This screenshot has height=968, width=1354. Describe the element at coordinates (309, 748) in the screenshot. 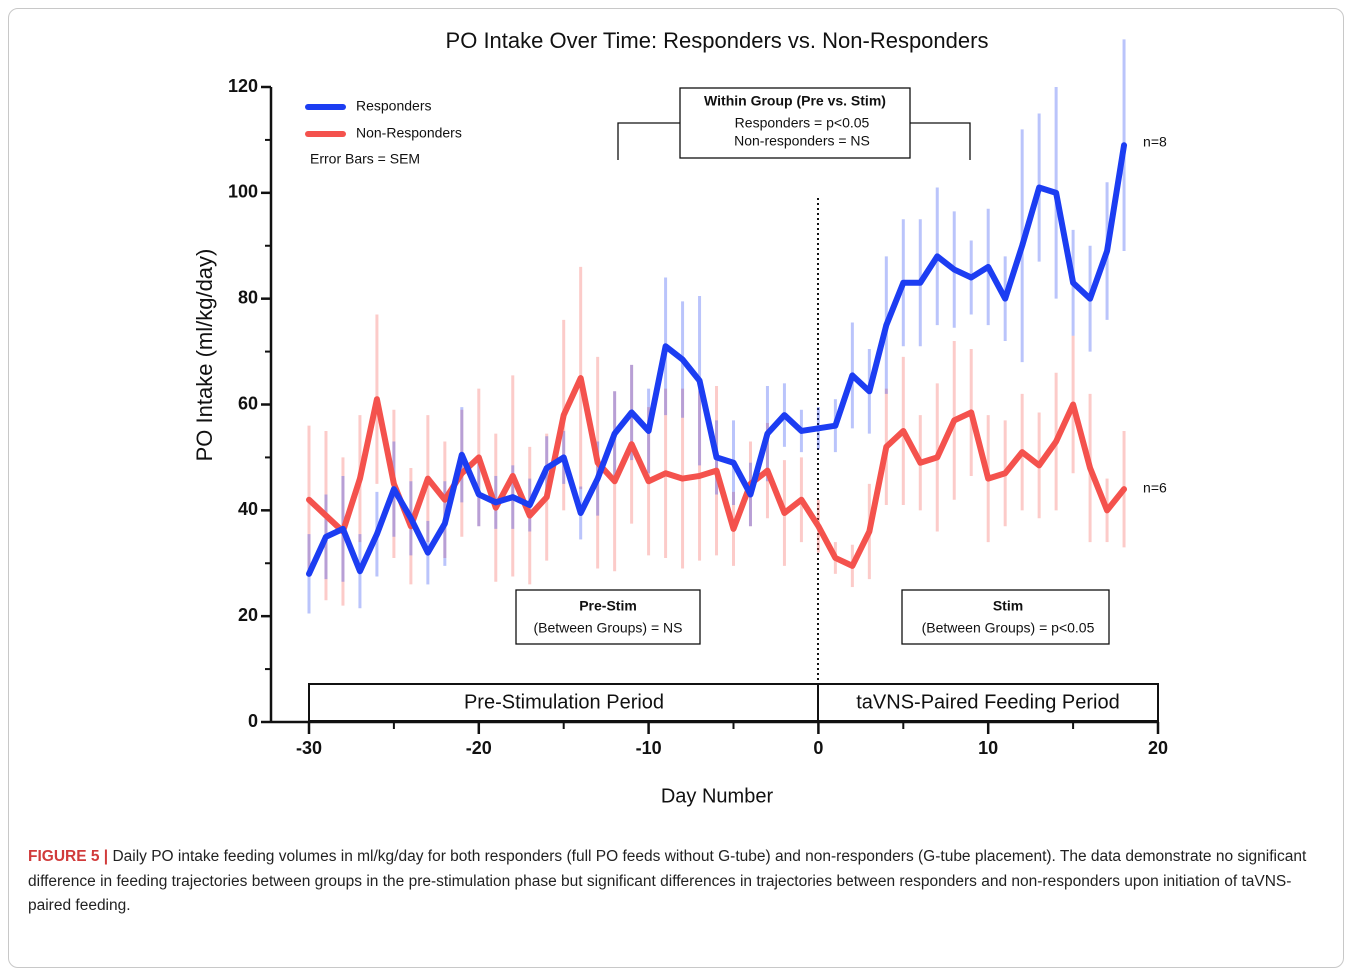

I see `x-tick-label: -30` at that location.